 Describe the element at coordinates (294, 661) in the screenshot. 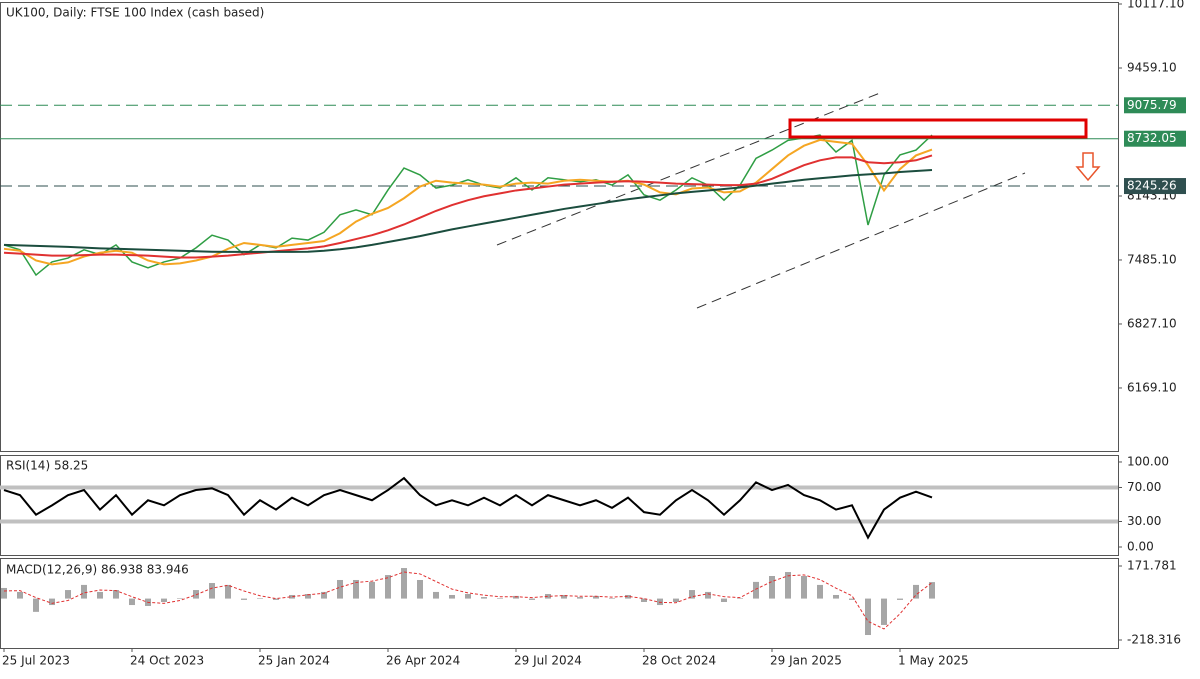

I see `x-tick-label: 25 Jan 2024` at that location.